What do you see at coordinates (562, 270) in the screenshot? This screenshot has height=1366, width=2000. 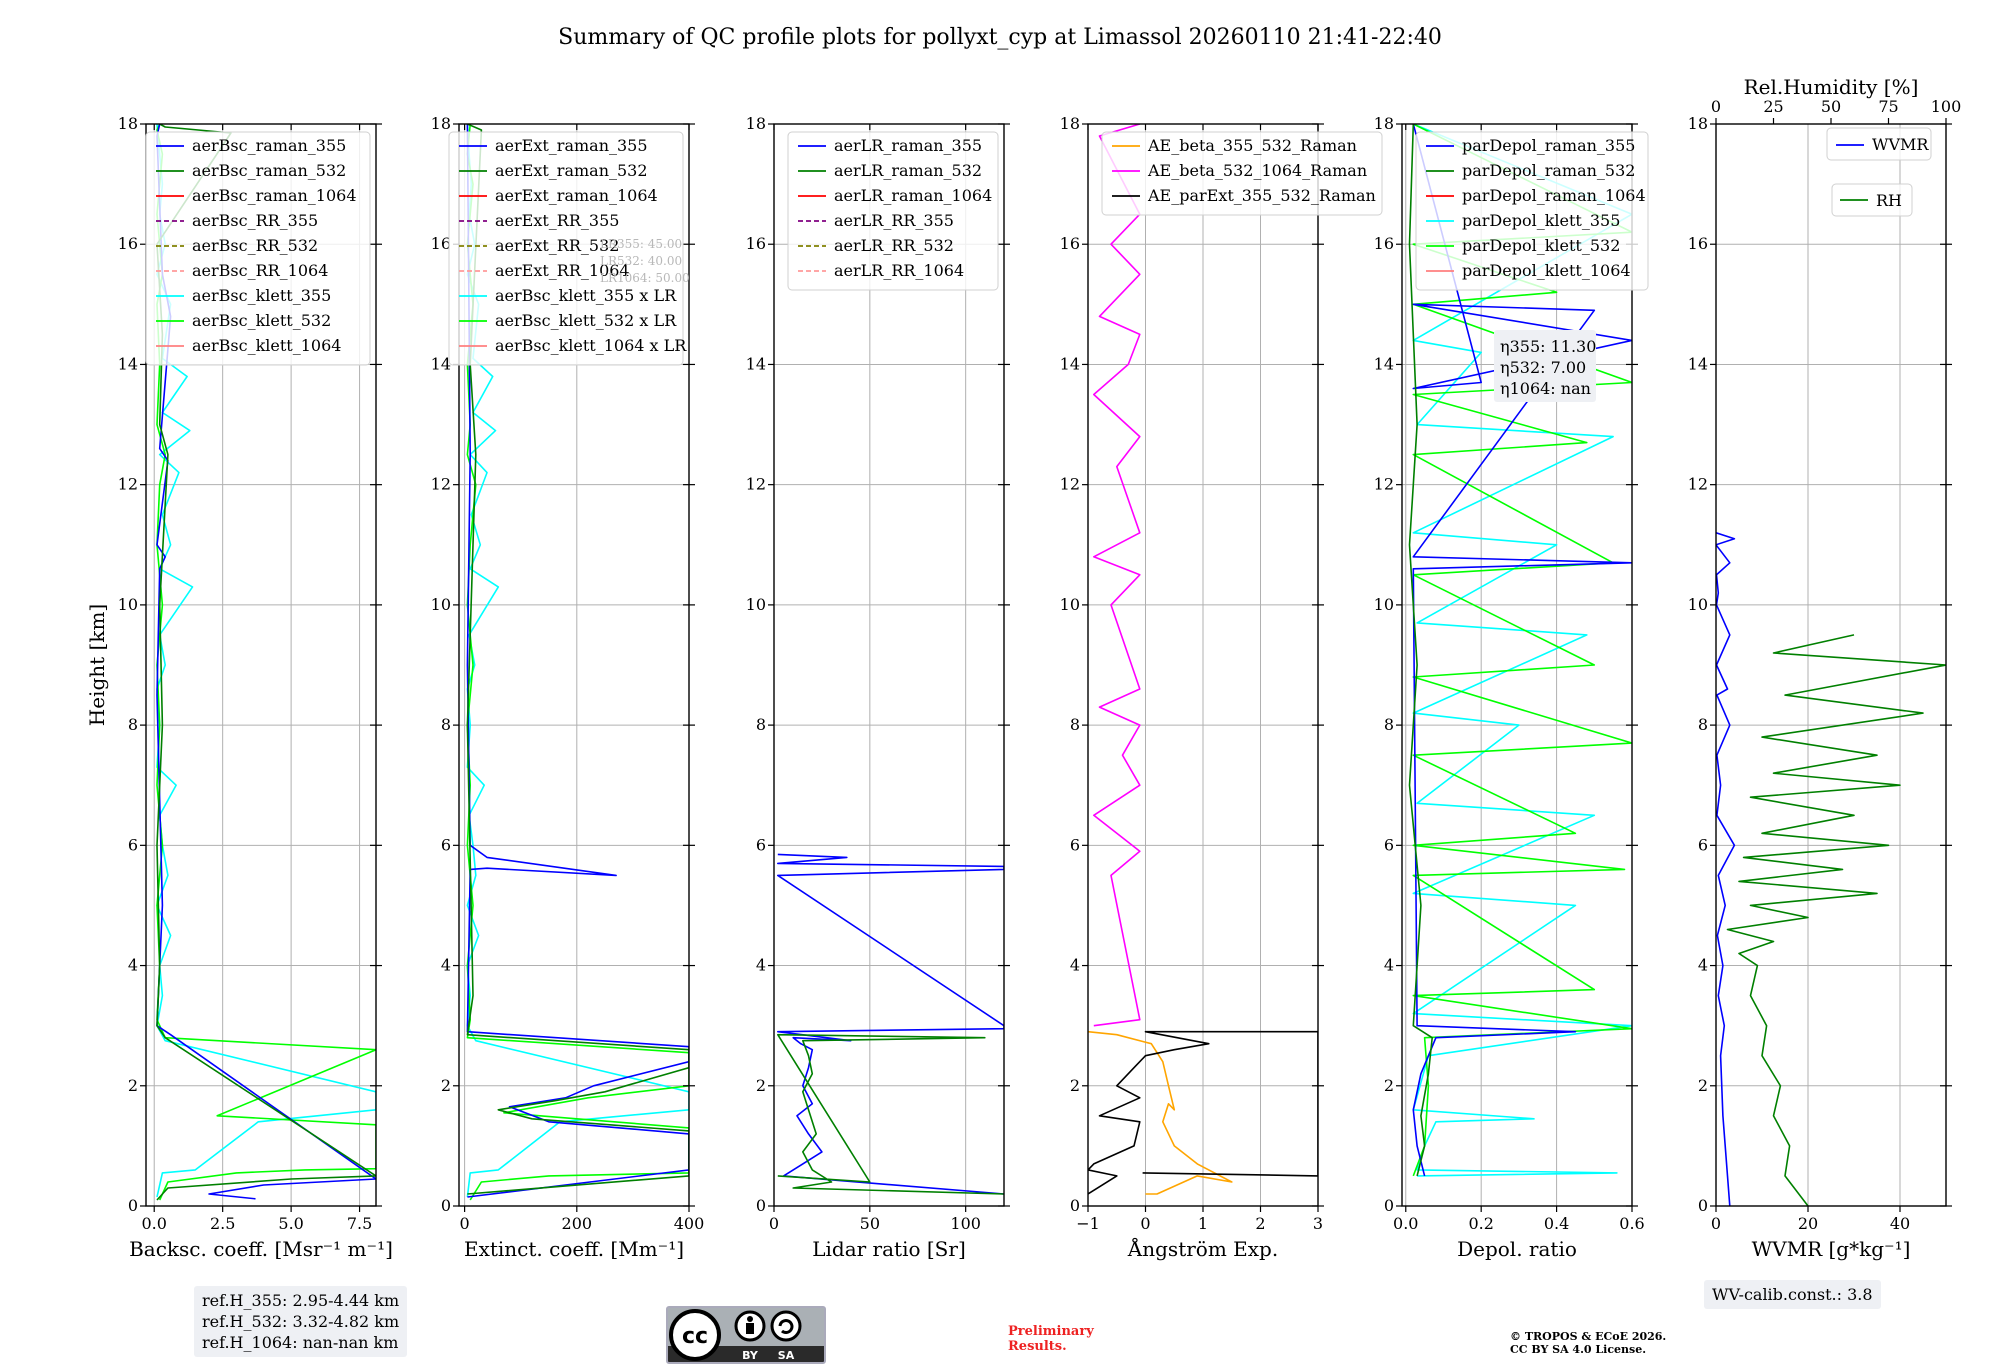 I see `legend-label: aerExt_RR_1064` at bounding box center [562, 270].